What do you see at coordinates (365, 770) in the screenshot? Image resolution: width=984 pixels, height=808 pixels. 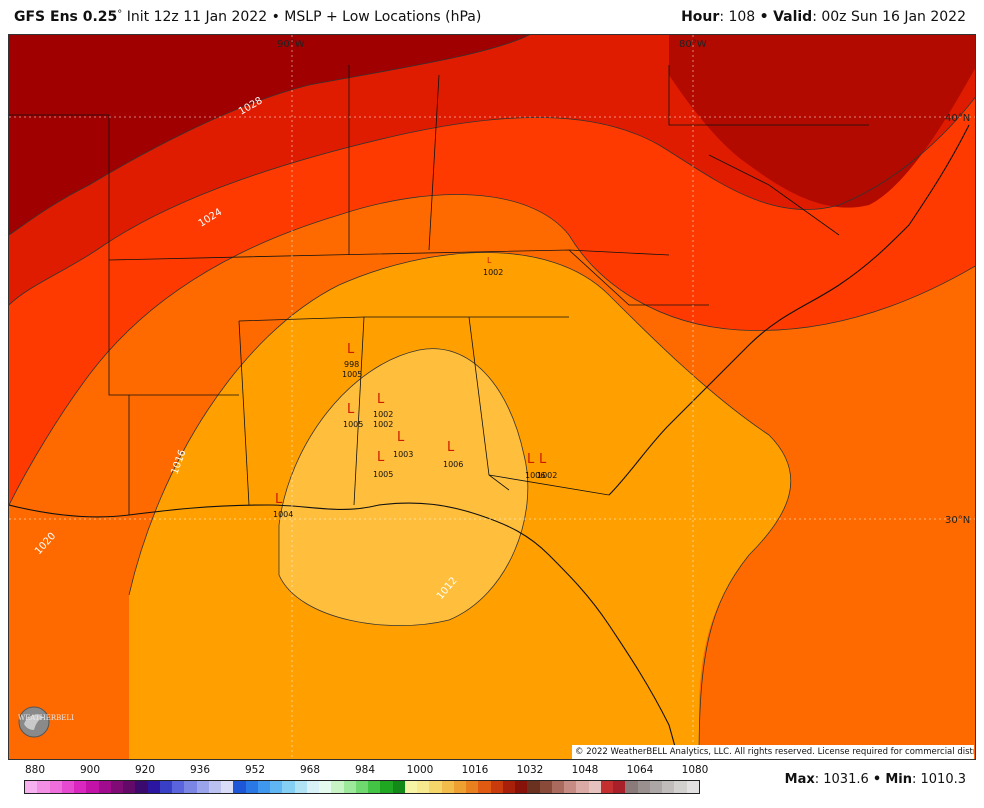 I see `colorbar-tick-label: 984` at bounding box center [365, 770].